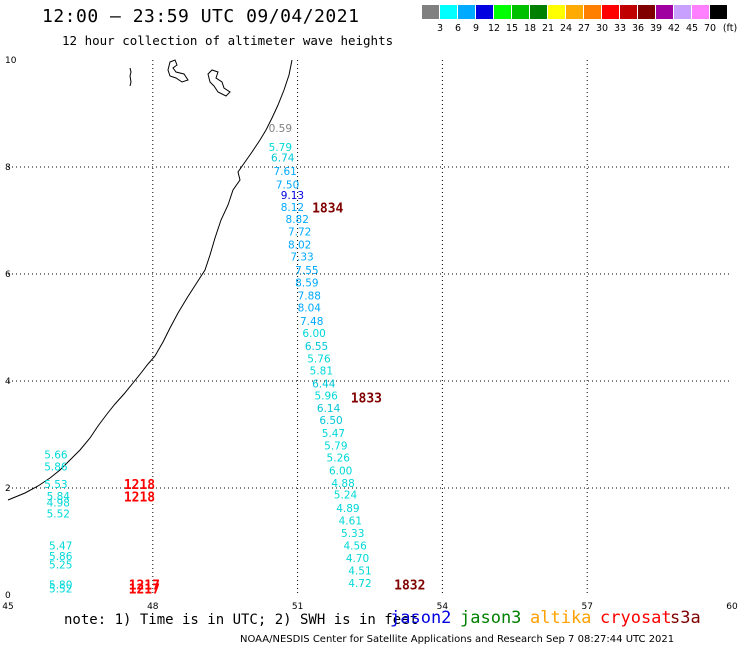  Describe the element at coordinates (566, 28) in the screenshot. I see `color-scale-label: 24` at that location.